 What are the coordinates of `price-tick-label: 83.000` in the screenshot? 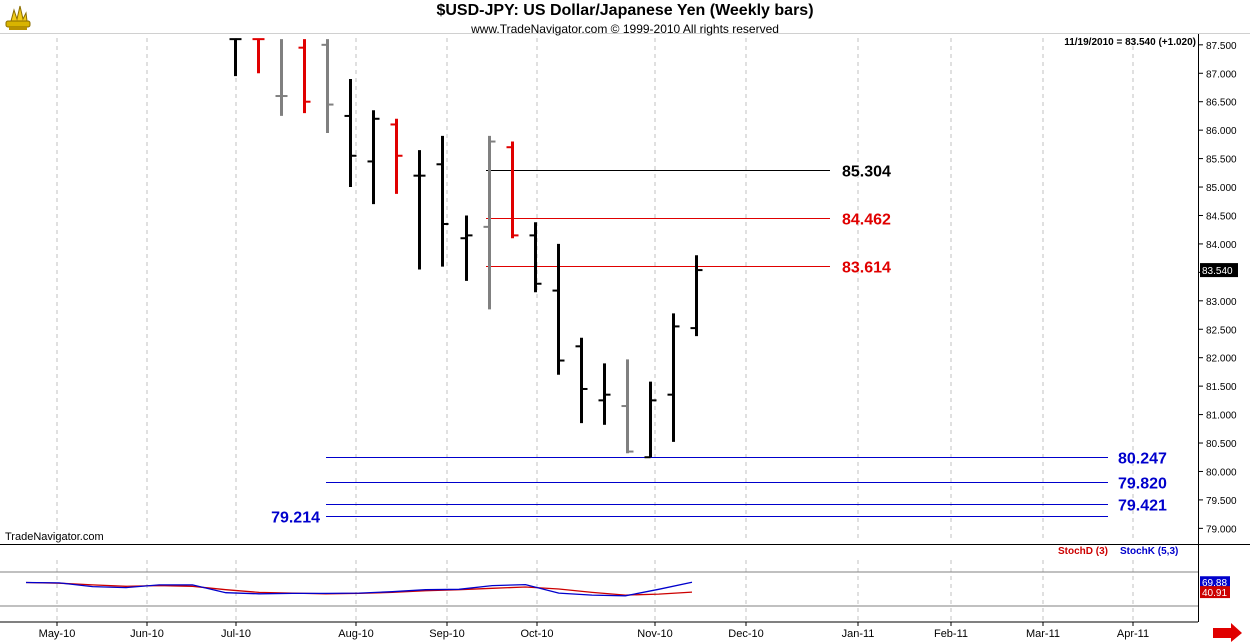 It's located at (1221, 302).